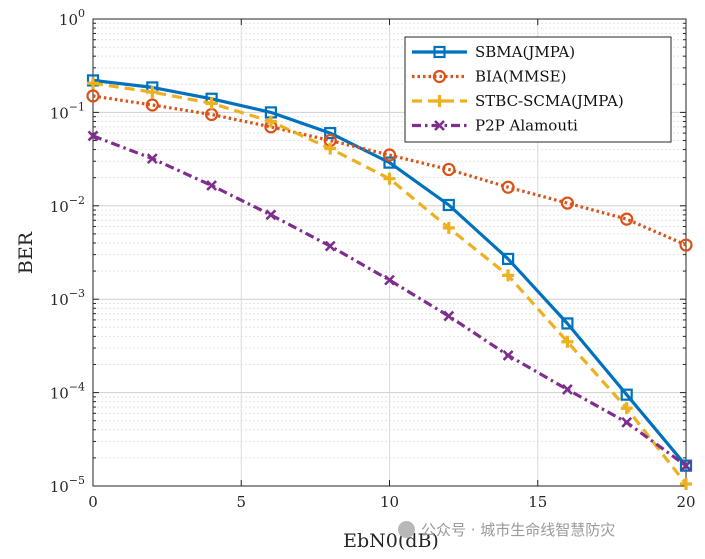  Describe the element at coordinates (518, 530) in the screenshot. I see `watermark-text: 公众号 · 城市生命线智慧防灾` at that location.